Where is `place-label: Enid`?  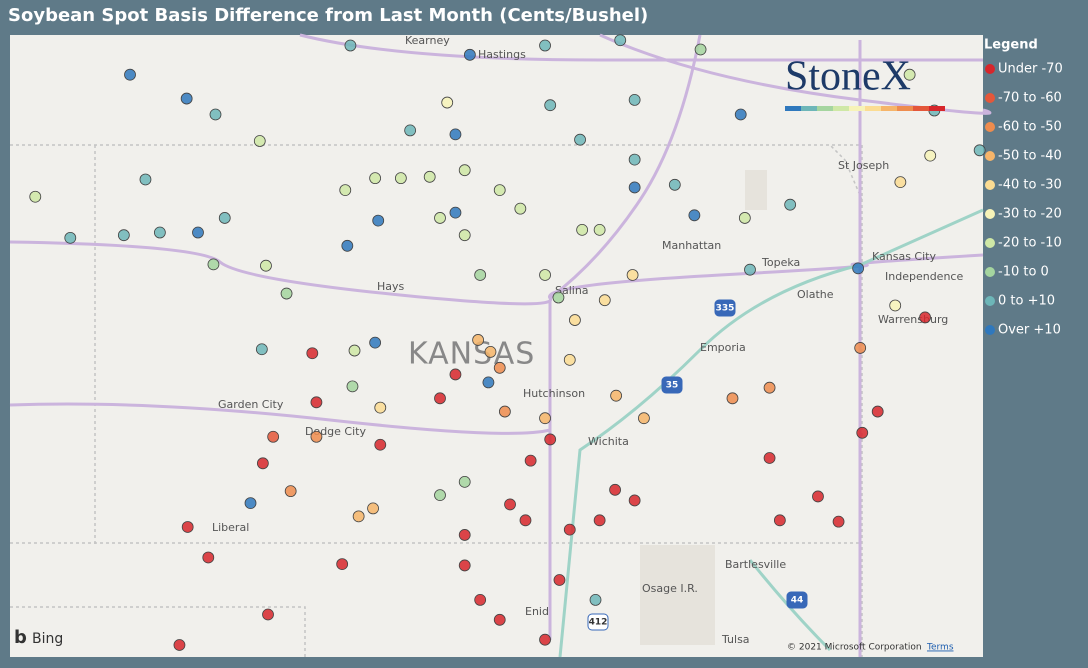
place-label: Enid is located at coordinates (537, 611).